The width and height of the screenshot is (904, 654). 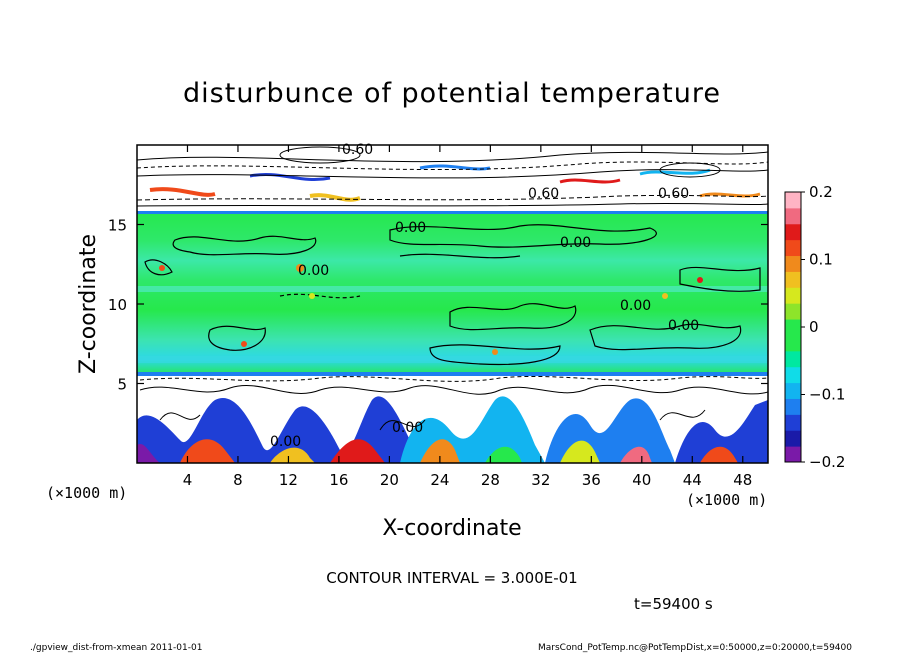 I want to click on time-text: t=59400 s, so click(x=673, y=604).